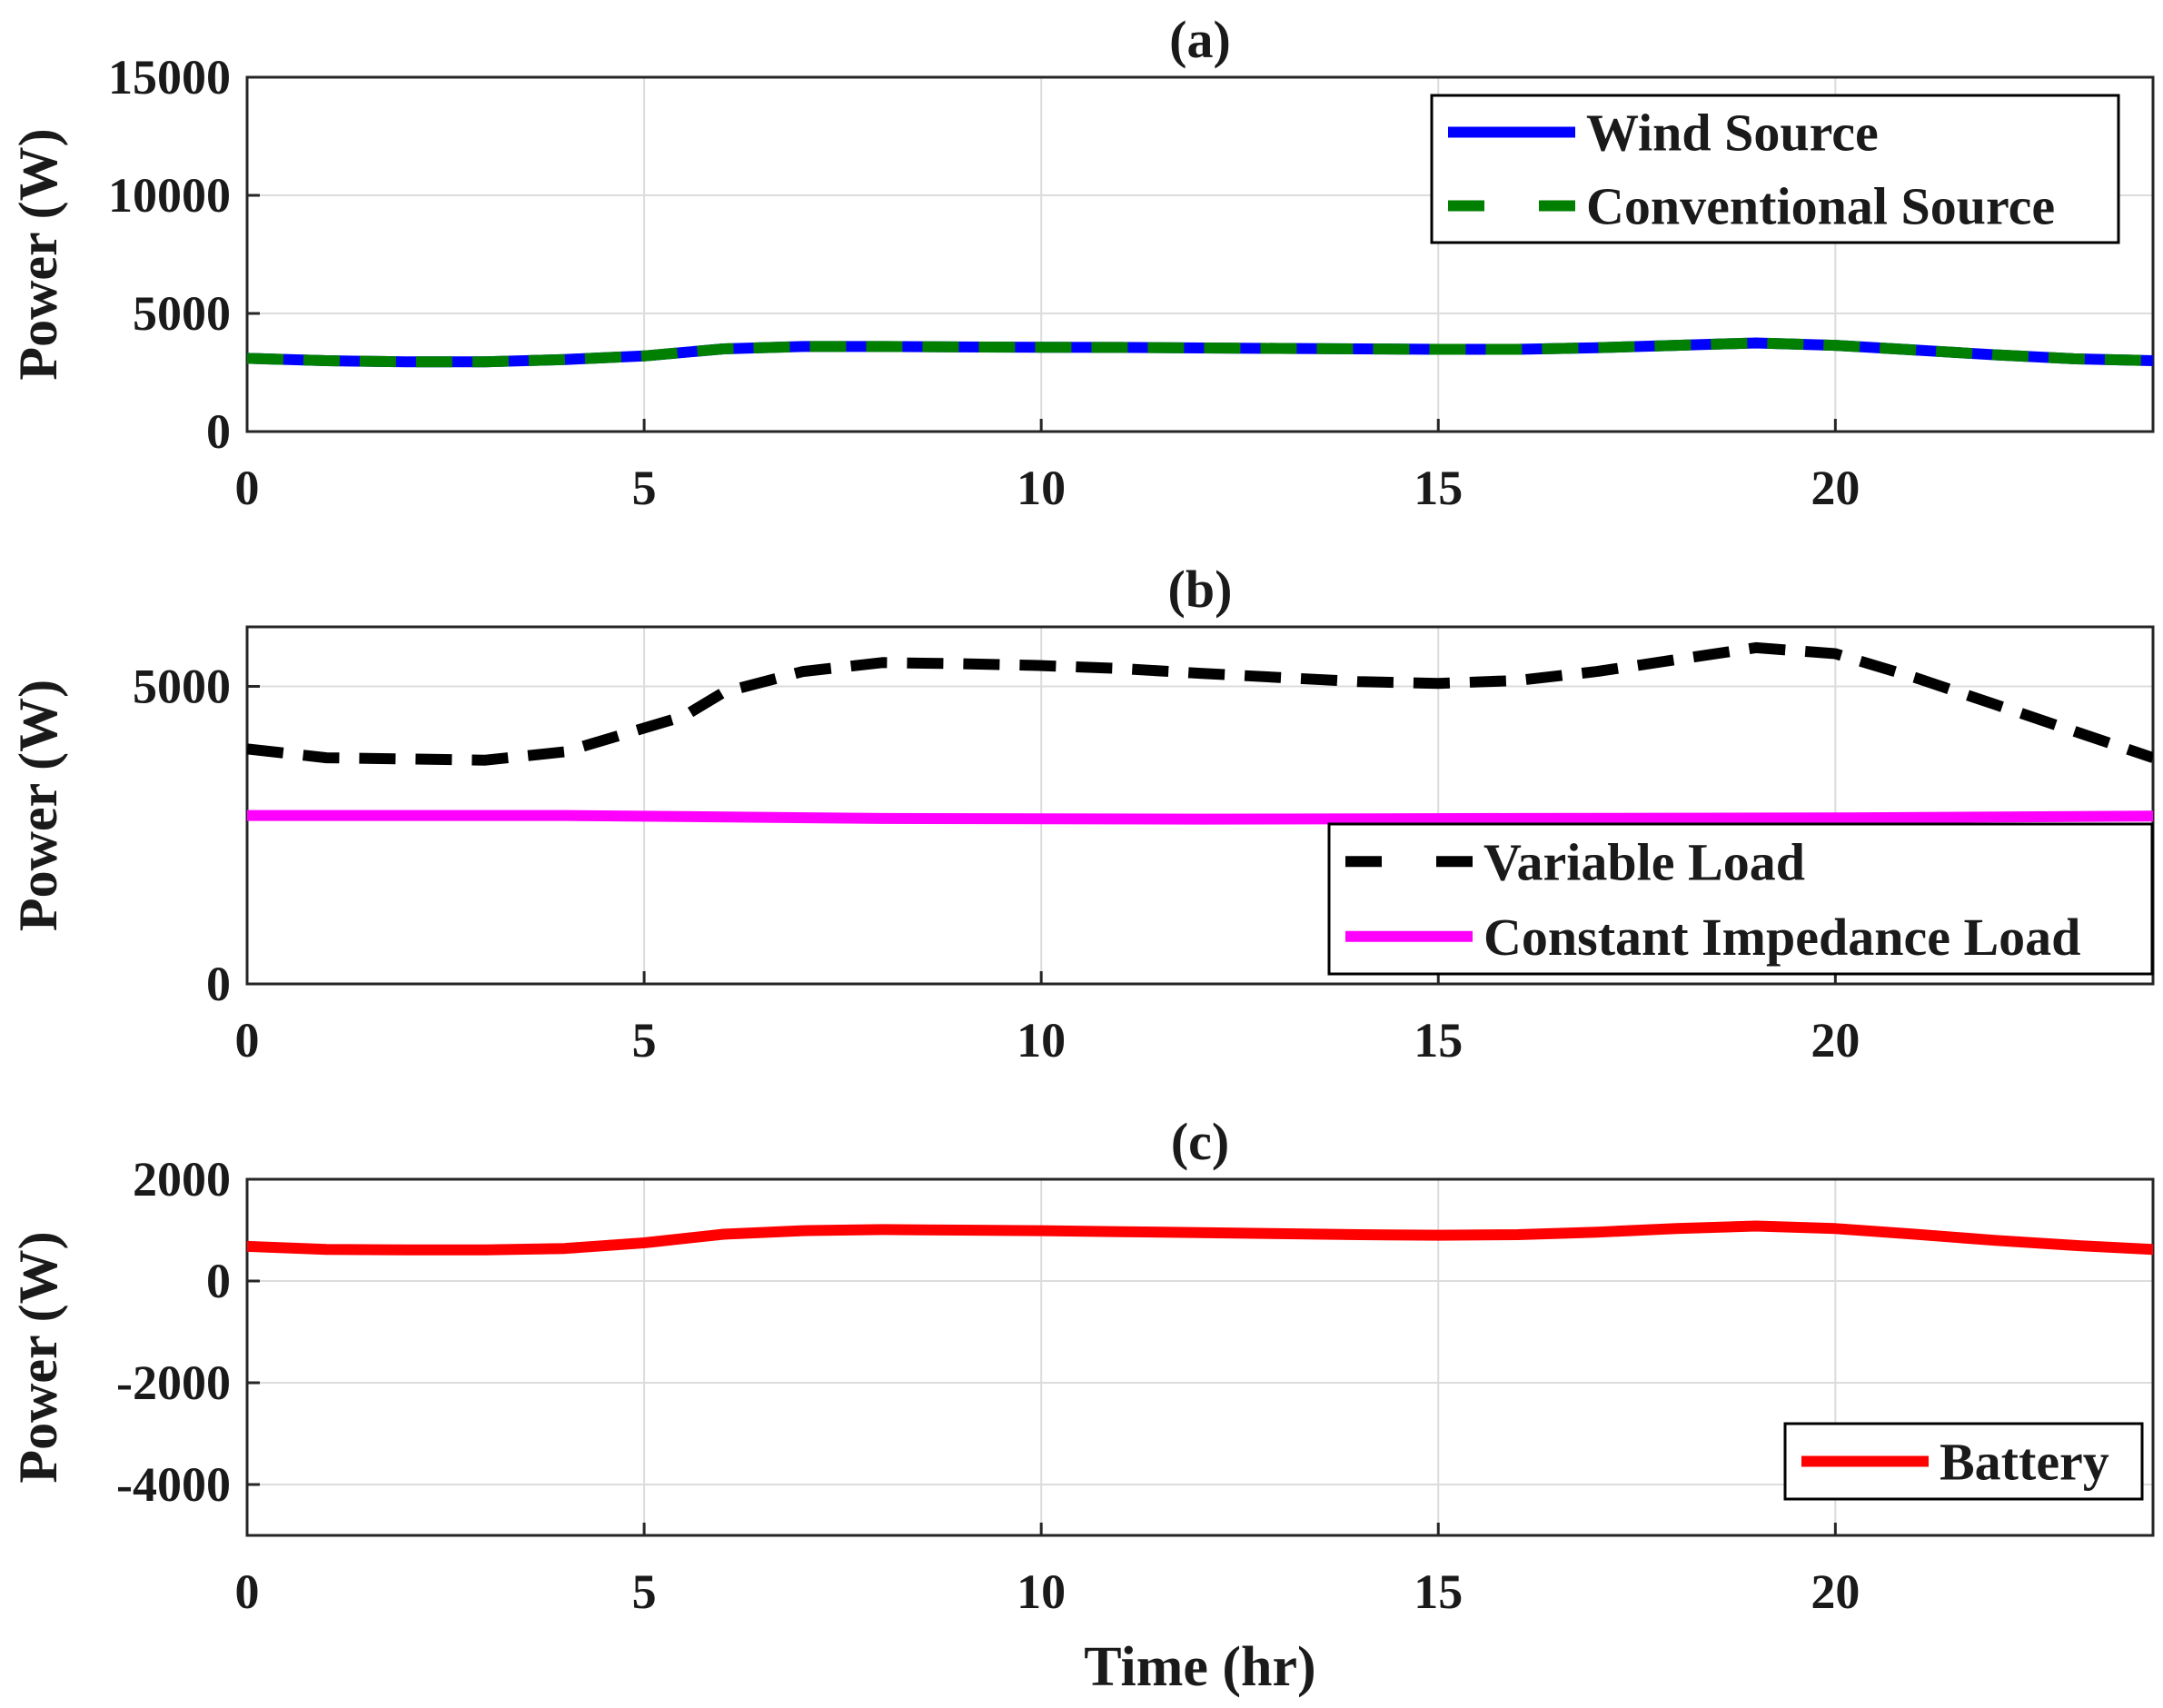 The height and width of the screenshot is (1708, 2163). I want to click on legend-label: Constant Impedance Load, so click(1782, 937).